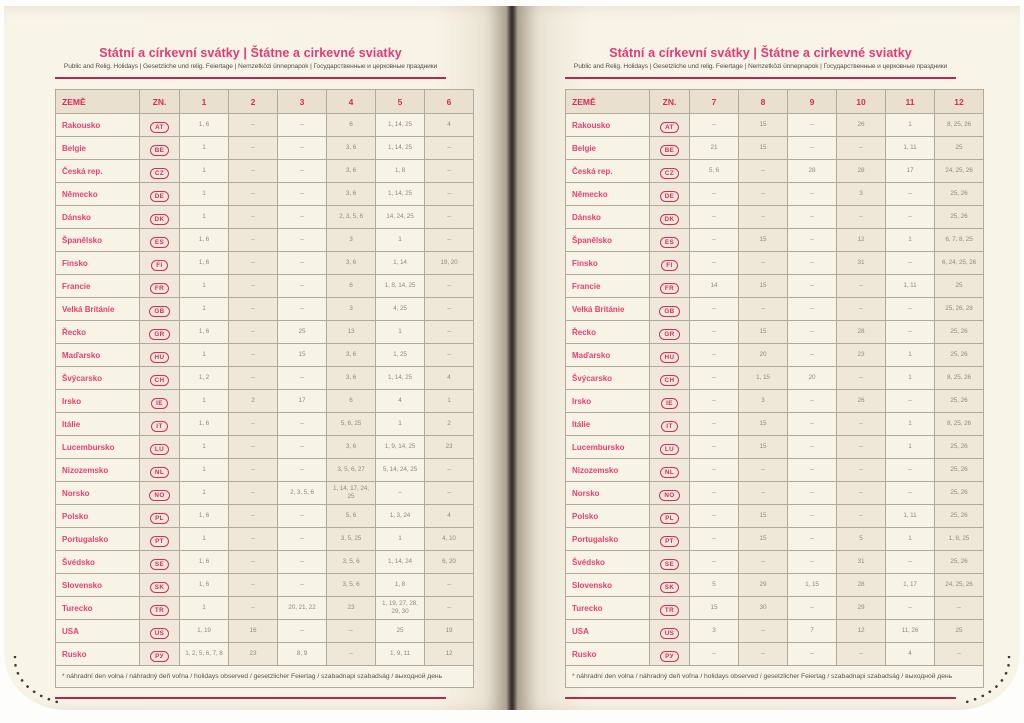 This screenshot has height=723, width=1024. What do you see at coordinates (669, 196) in the screenshot?
I see `country-code-badge: DE` at bounding box center [669, 196].